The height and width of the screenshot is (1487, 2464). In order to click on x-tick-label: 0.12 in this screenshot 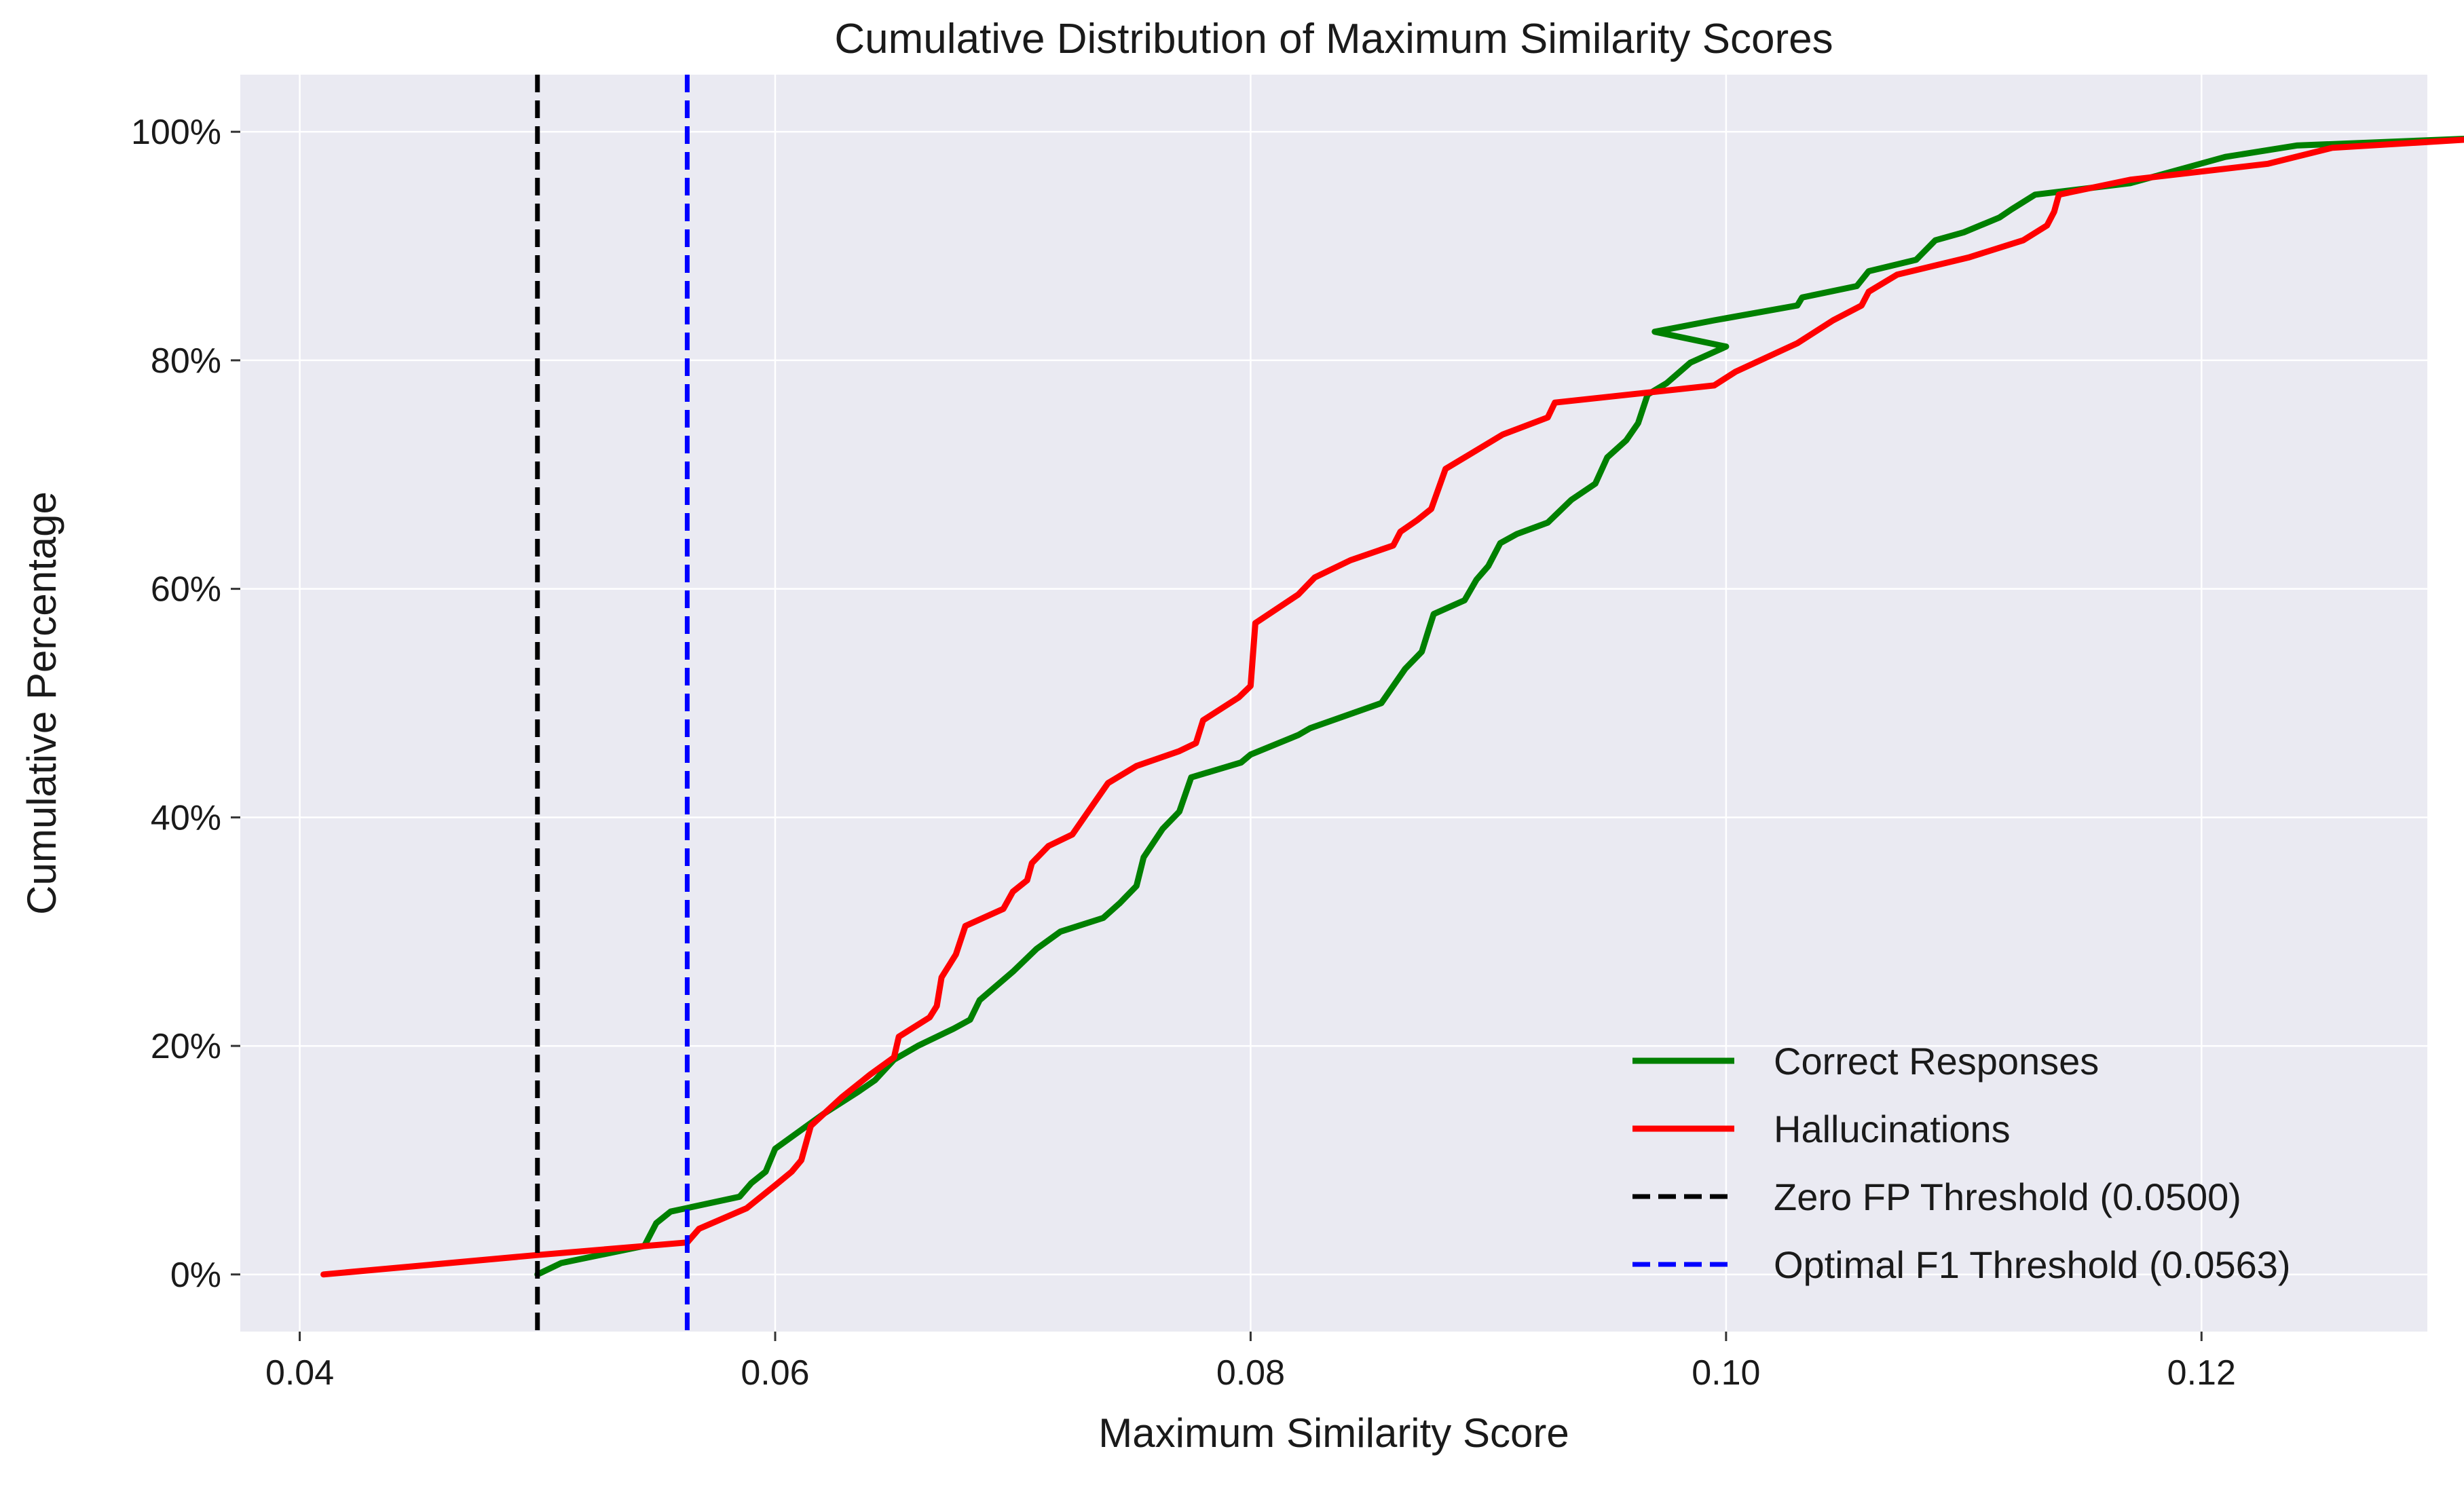, I will do `click(2201, 1373)`.